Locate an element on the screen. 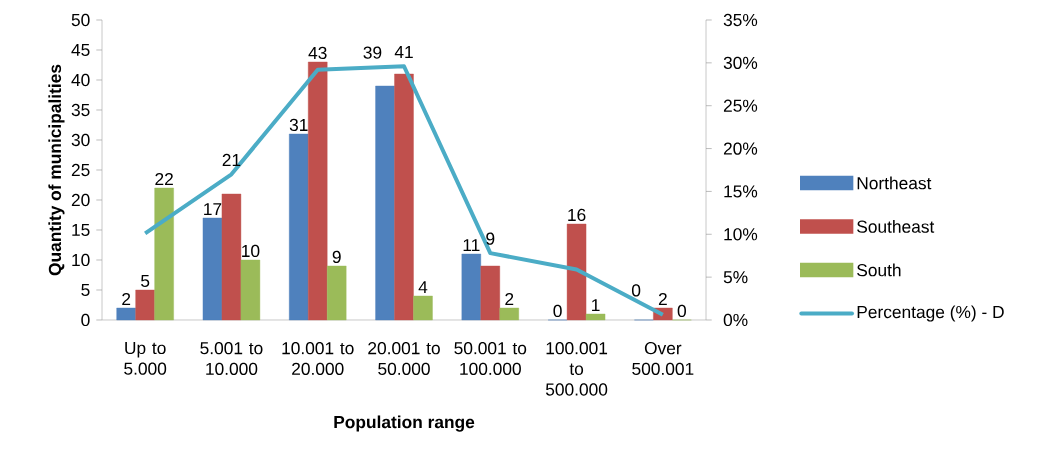  data-label: 17 is located at coordinates (213, 209).